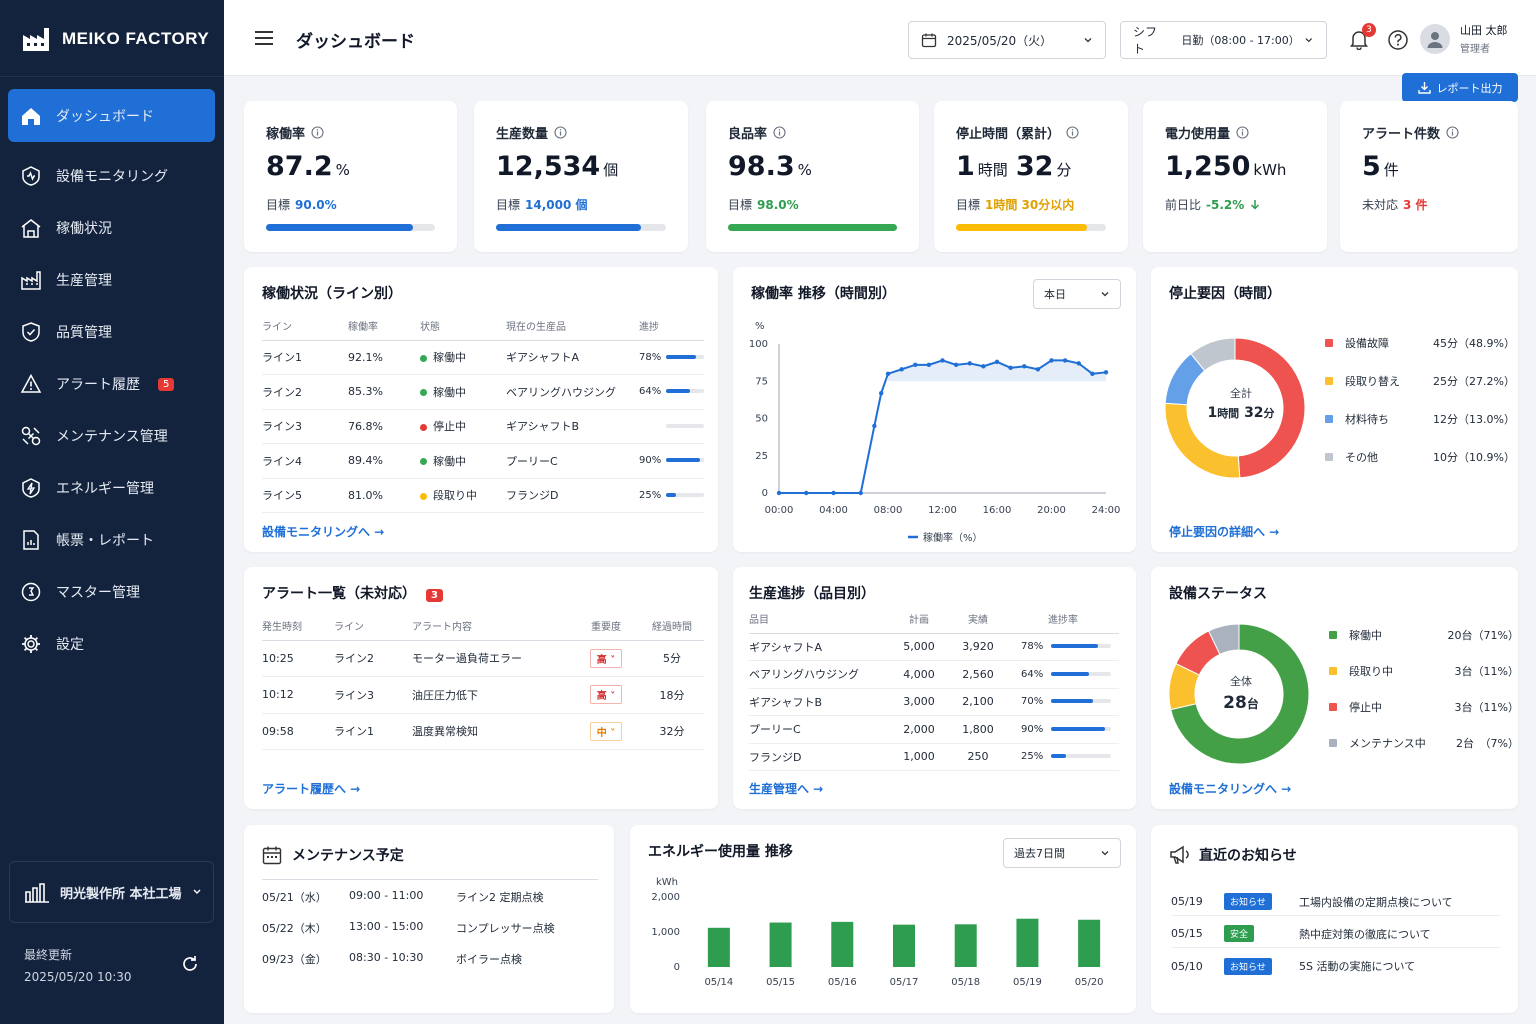  Describe the element at coordinates (311, 789) in the screenshot. I see `alert-history-link: アラート履歴へ →` at that location.